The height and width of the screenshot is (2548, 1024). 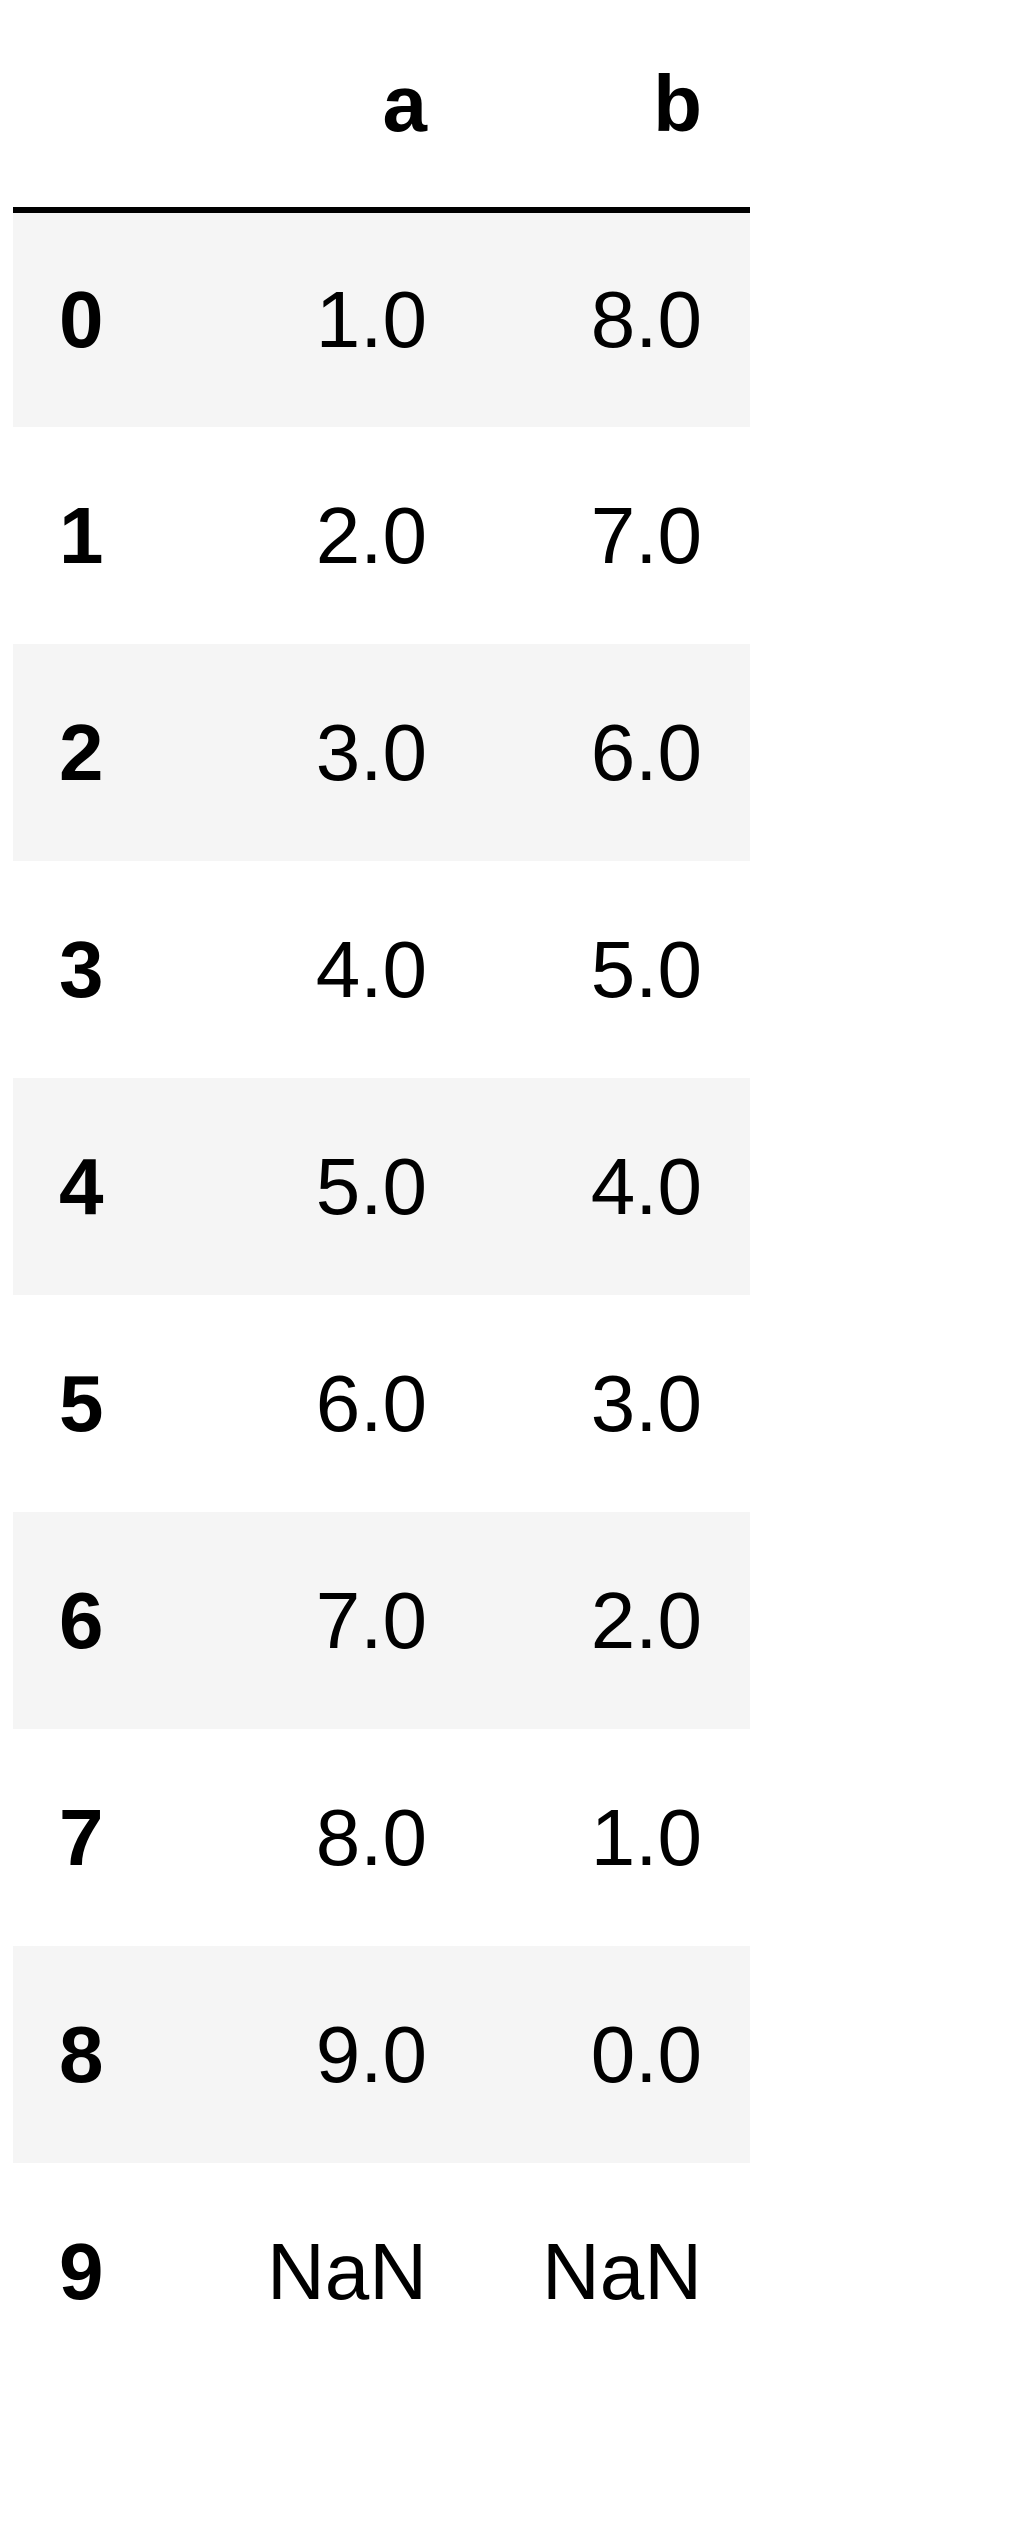 I want to click on table-row: 7 8.0 1.0, so click(x=381, y=1837).